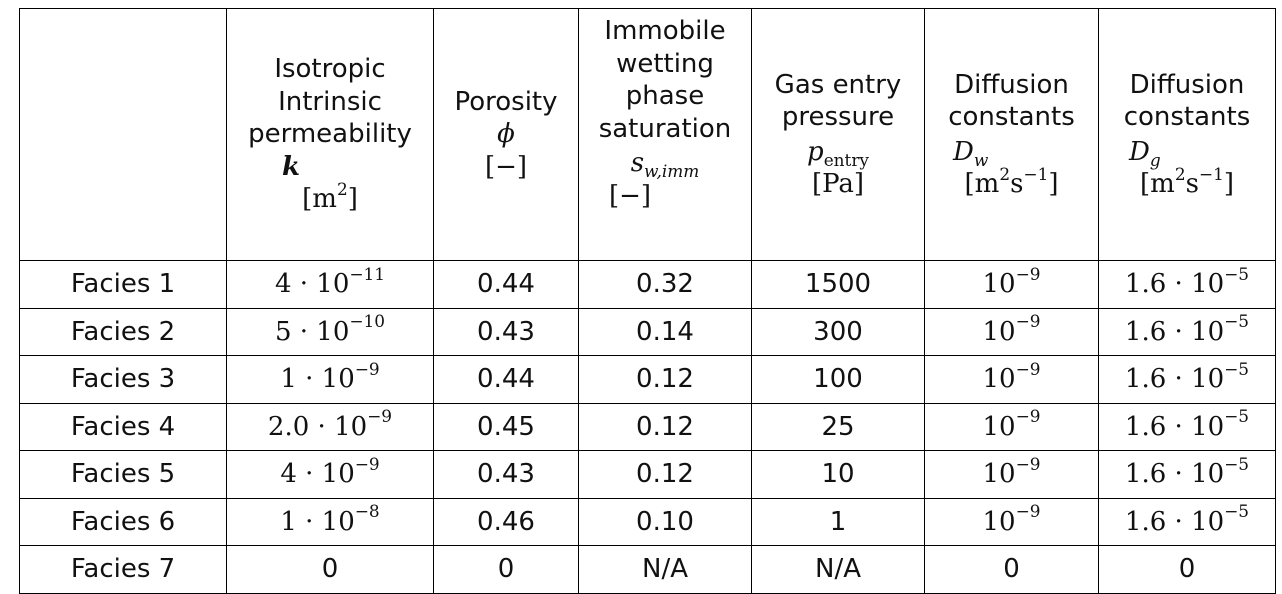 The height and width of the screenshot is (594, 1282). What do you see at coordinates (330, 69) in the screenshot?
I see `header-text: Isotropic` at bounding box center [330, 69].